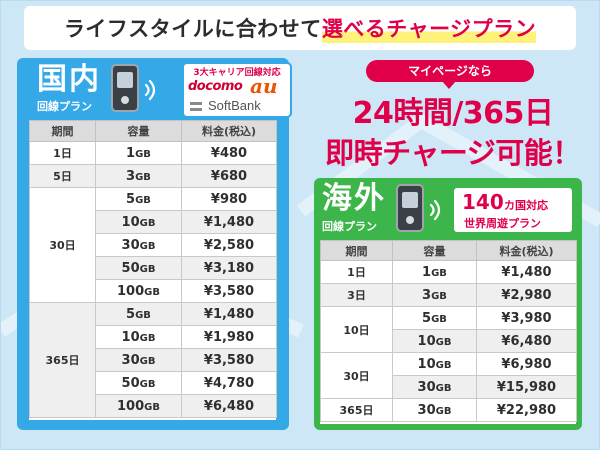 The width and height of the screenshot is (600, 450). I want to click on instant-charge-text: 即時チャージ可能！, so click(453, 153).